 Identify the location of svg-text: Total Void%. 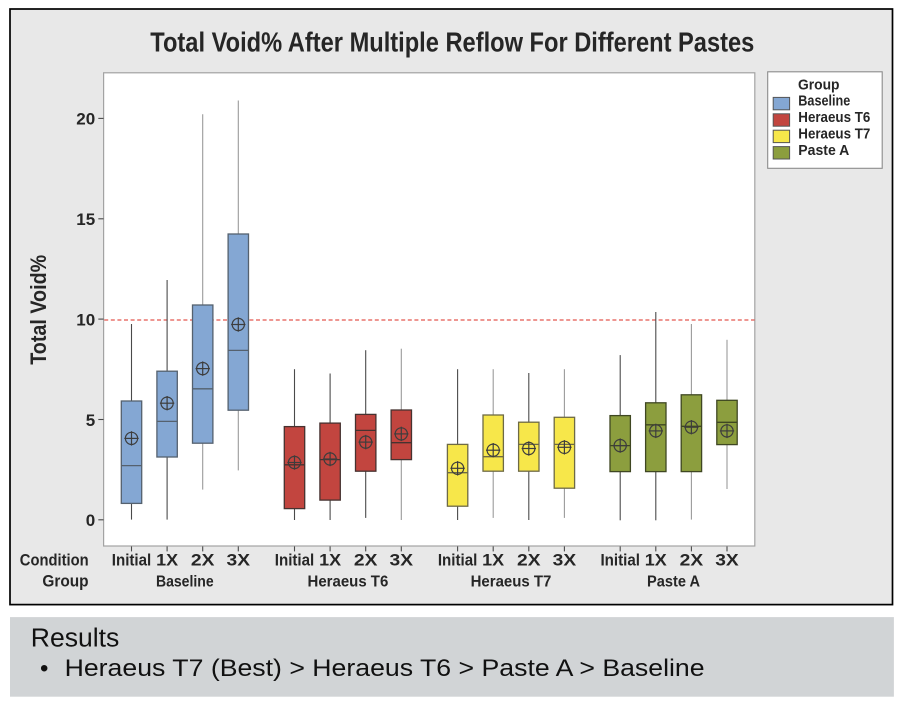
(38, 310).